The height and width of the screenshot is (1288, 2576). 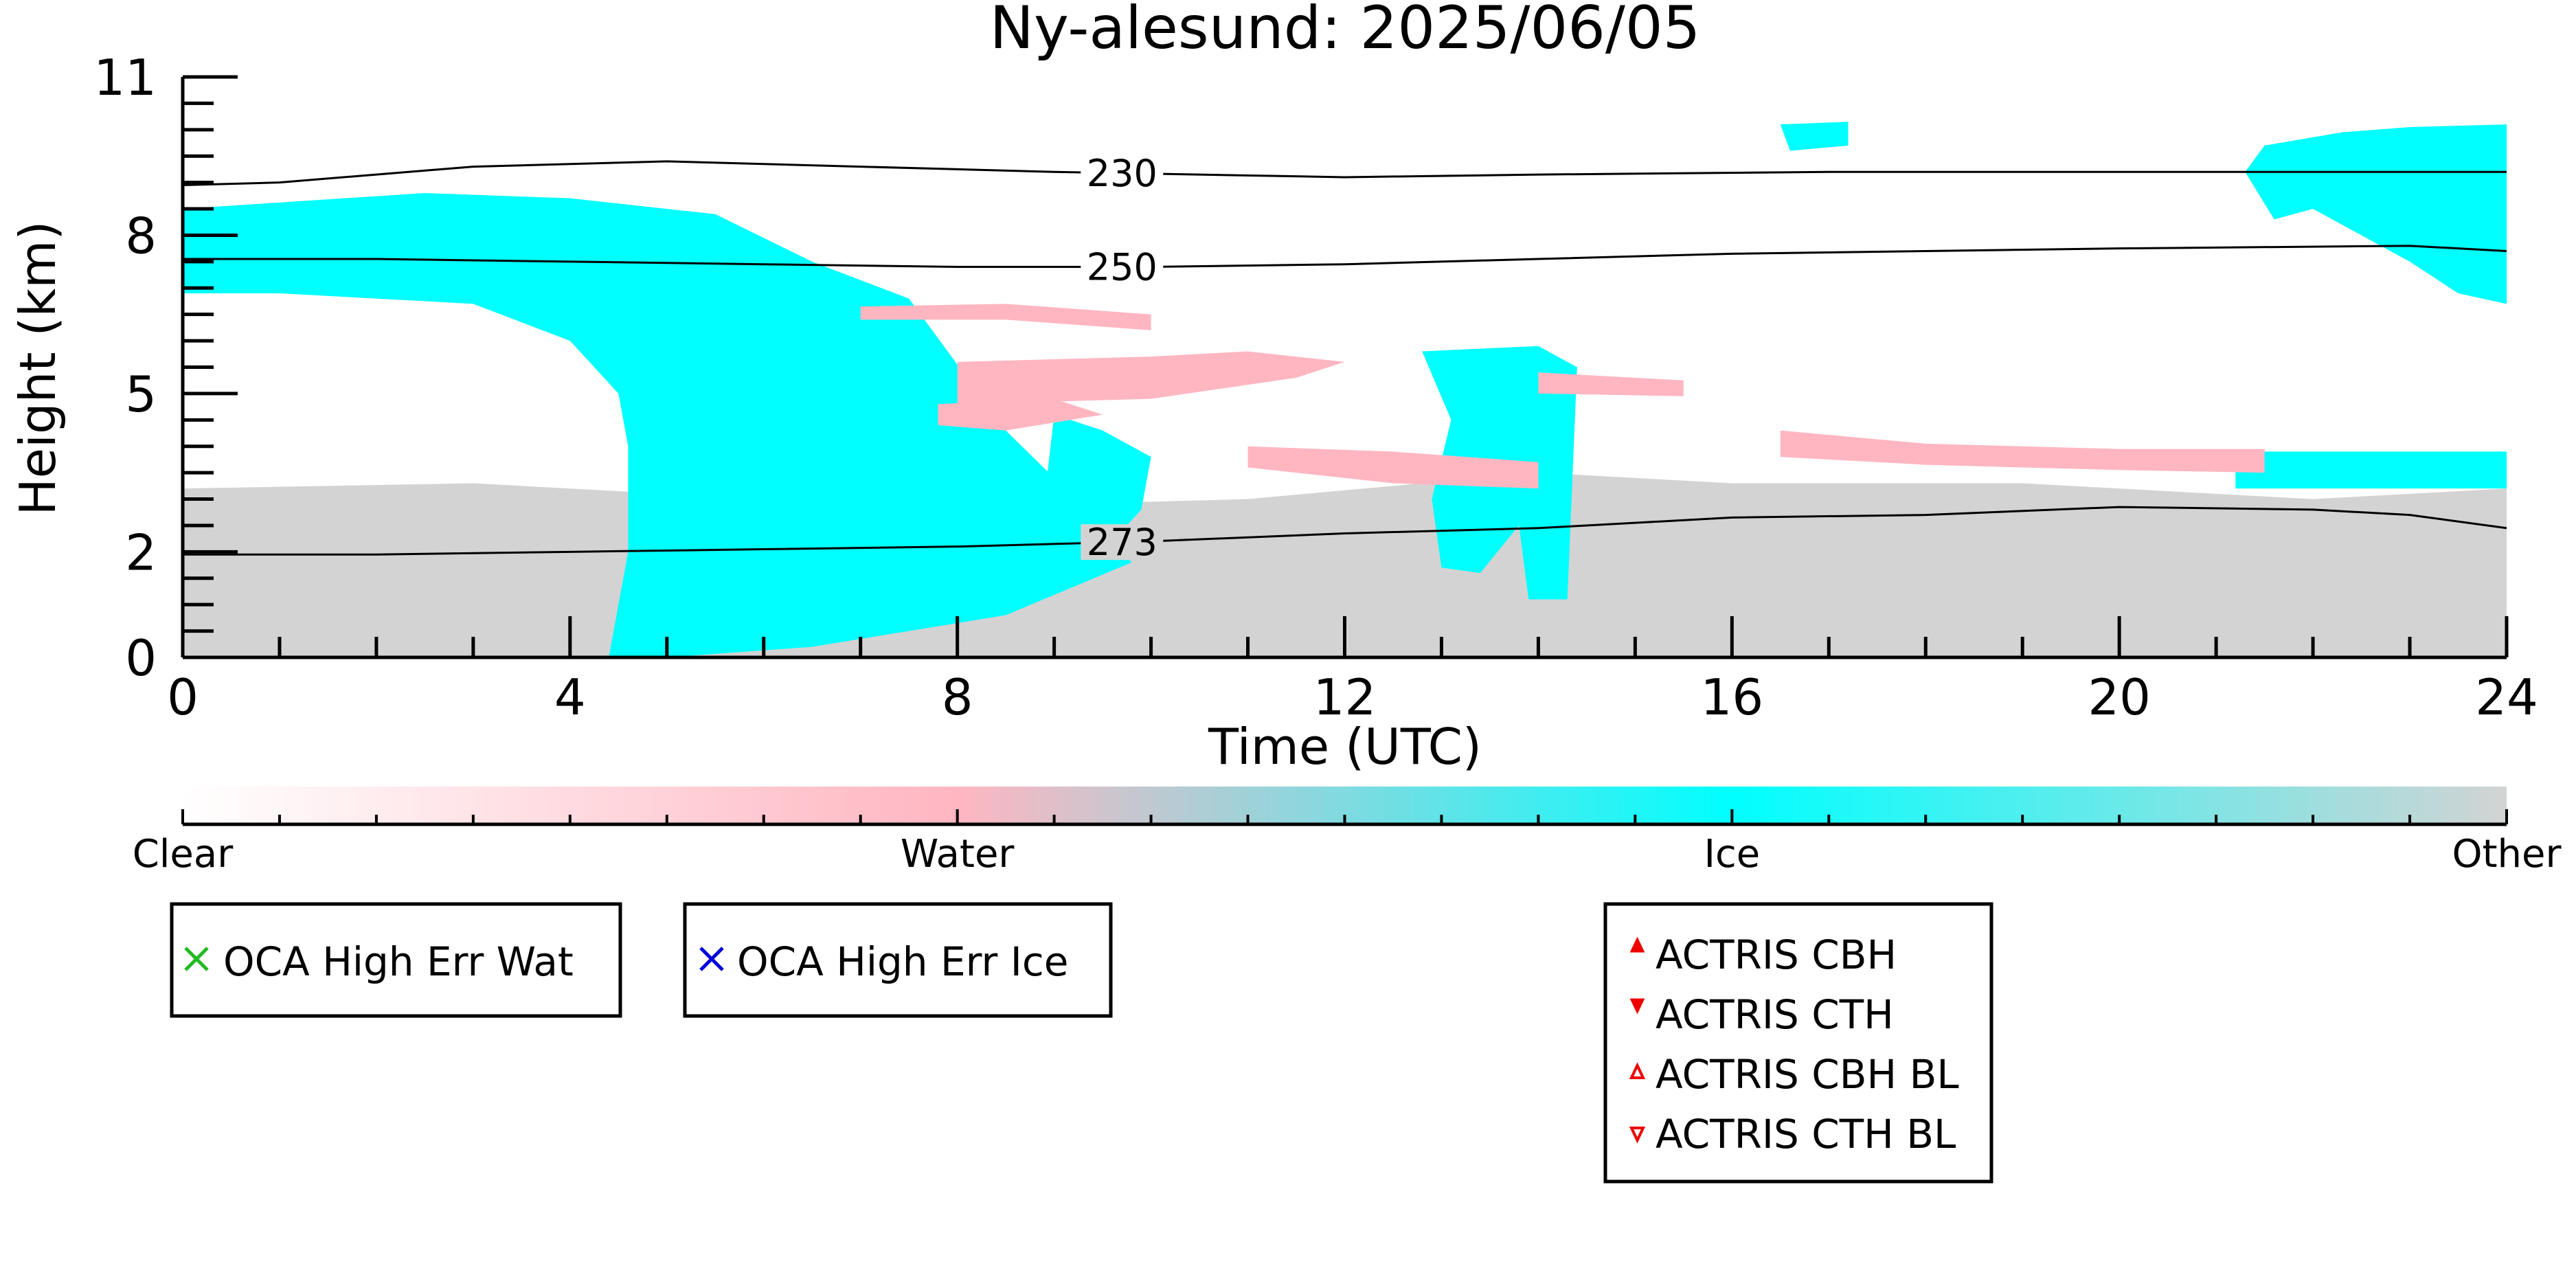 What do you see at coordinates (1637, 1070) in the screenshot?
I see `red-triangle-up-open-icon` at bounding box center [1637, 1070].